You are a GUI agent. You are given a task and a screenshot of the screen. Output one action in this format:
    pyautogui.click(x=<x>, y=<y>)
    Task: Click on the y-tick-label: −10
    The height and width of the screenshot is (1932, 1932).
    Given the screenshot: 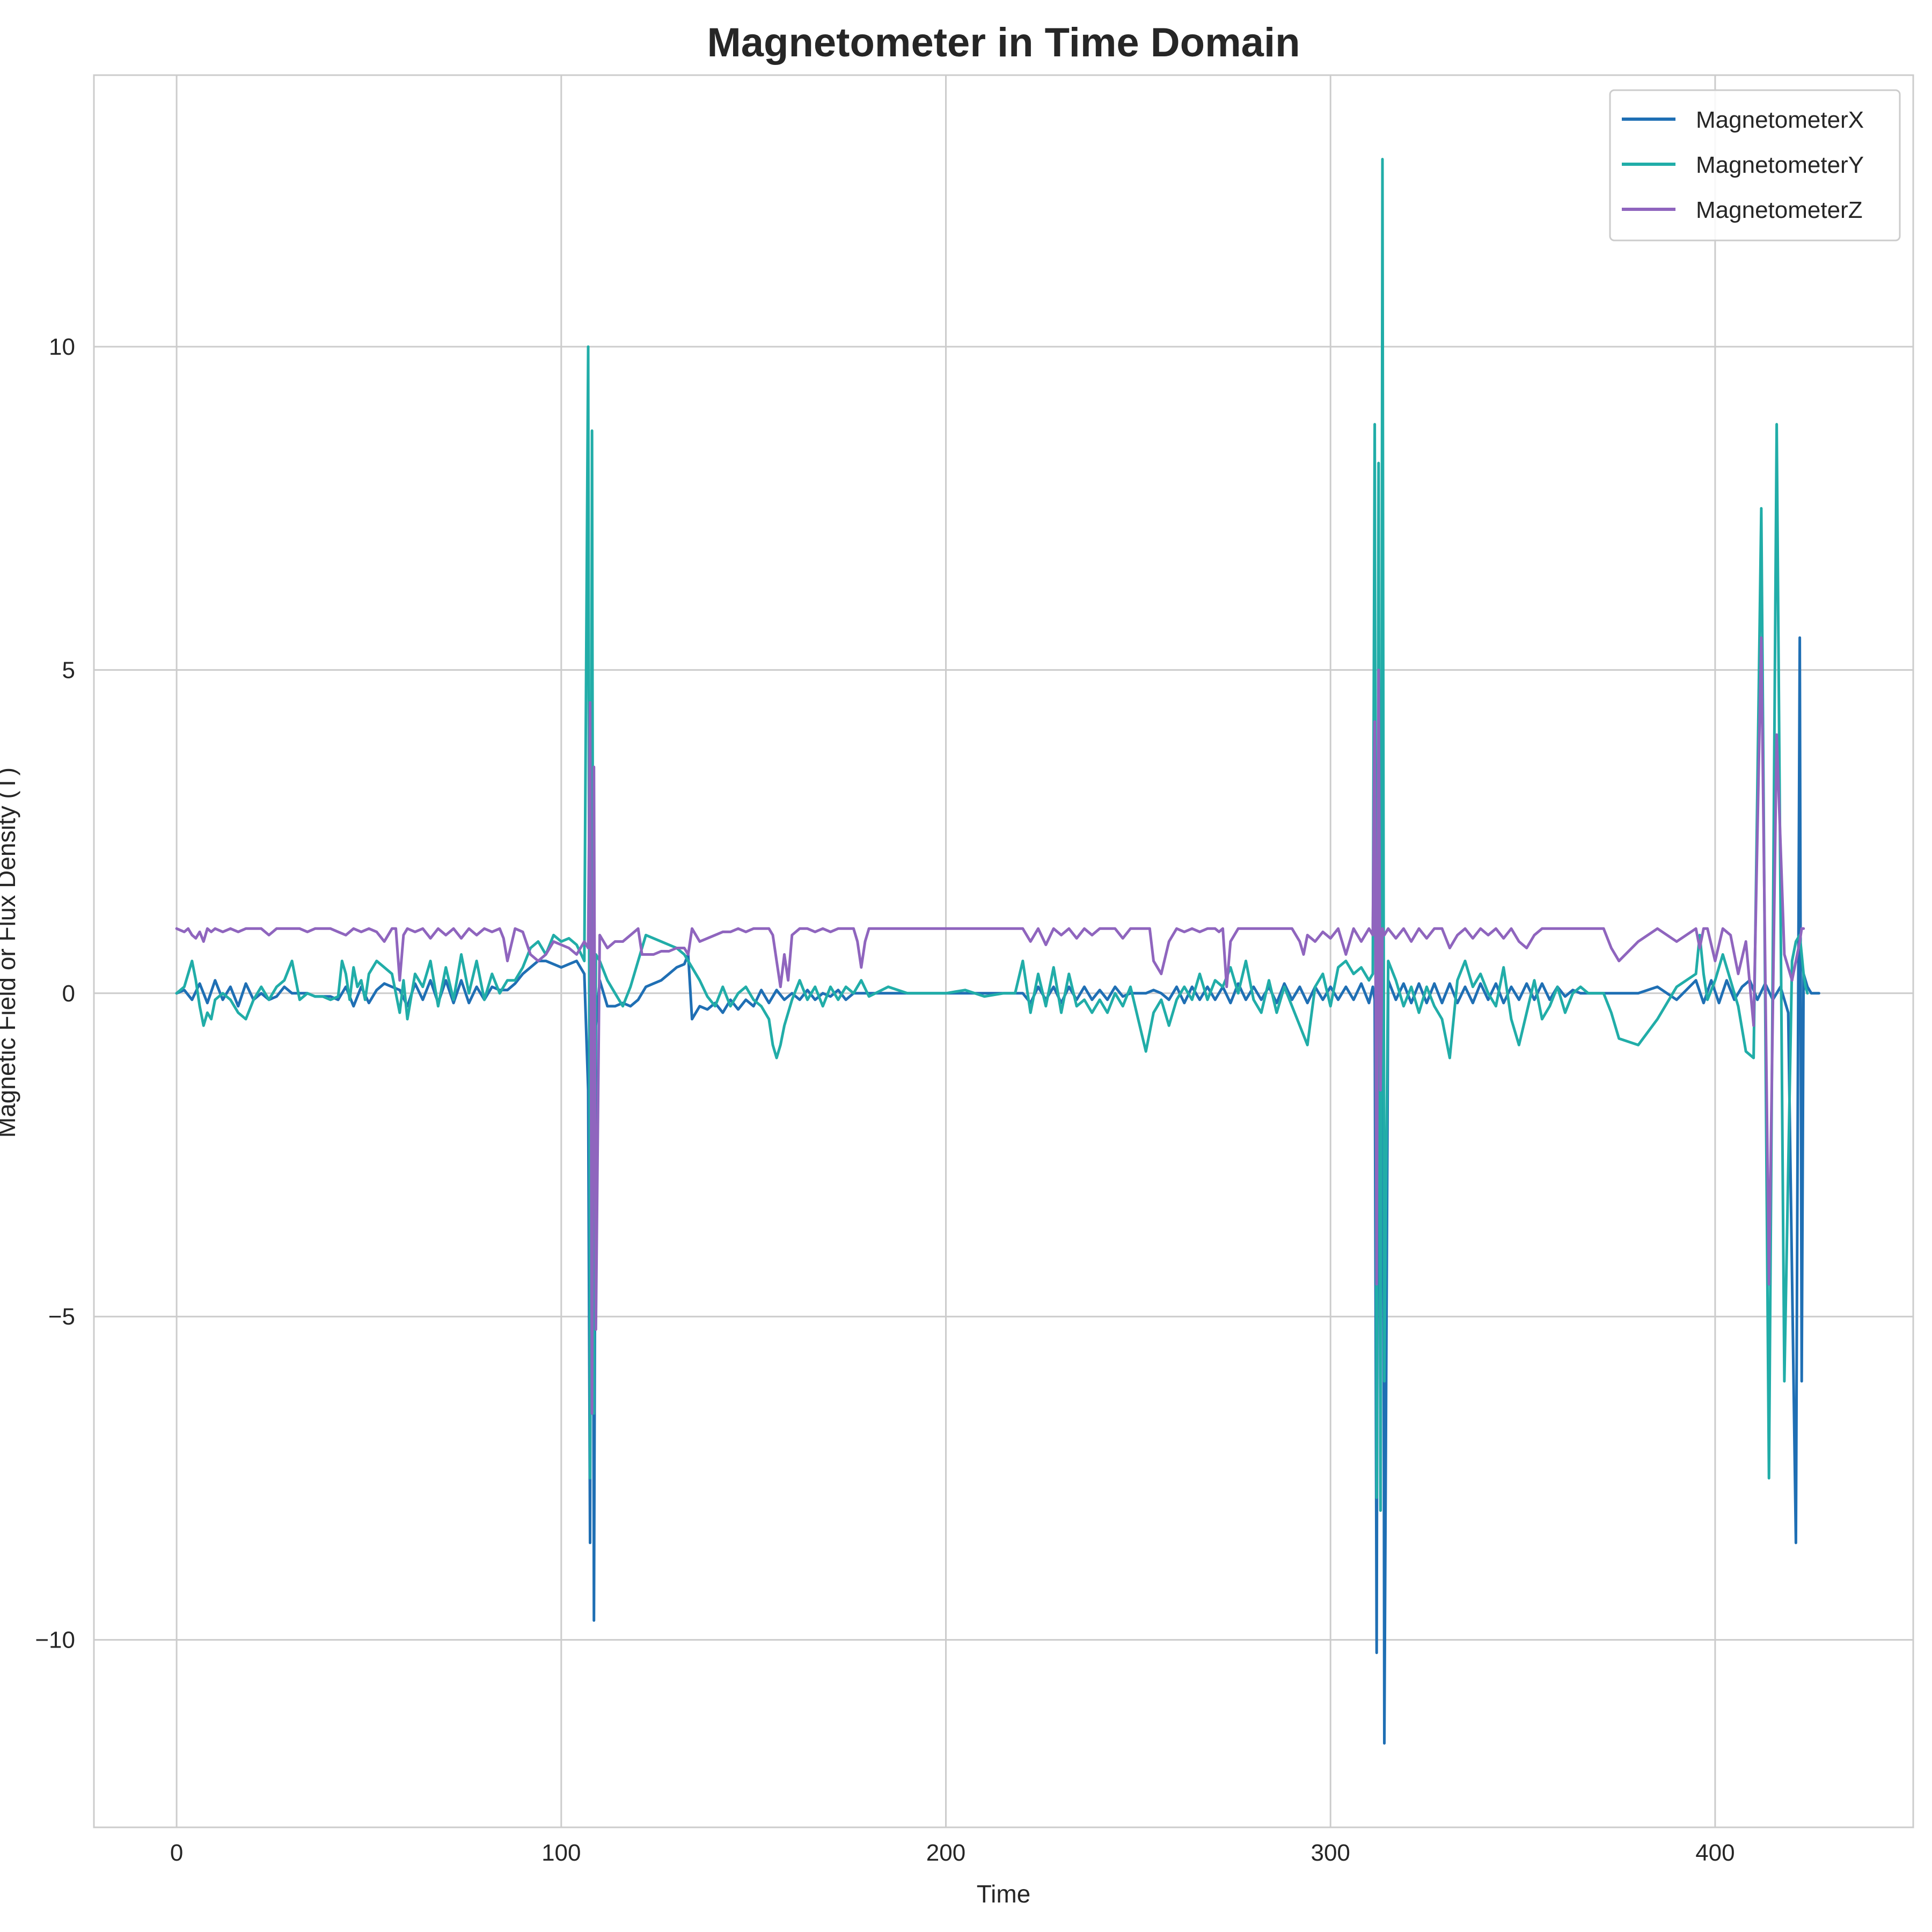 What is the action you would take?
    pyautogui.click(x=55, y=1640)
    